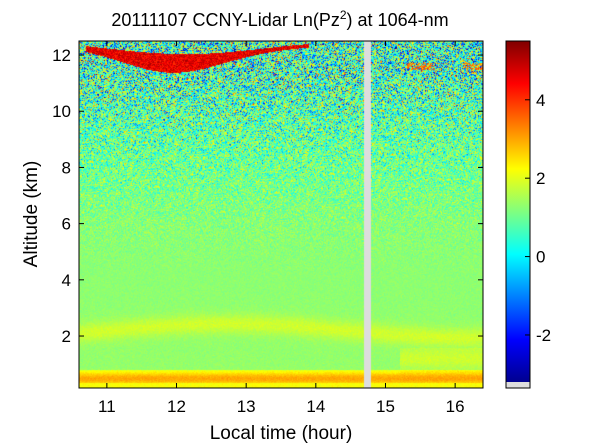 The image size is (609, 445). I want to click on x-tick-label: 15, so click(385, 406).